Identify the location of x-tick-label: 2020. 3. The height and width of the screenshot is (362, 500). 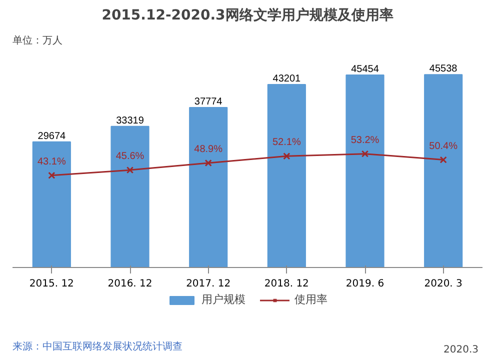
(443, 284).